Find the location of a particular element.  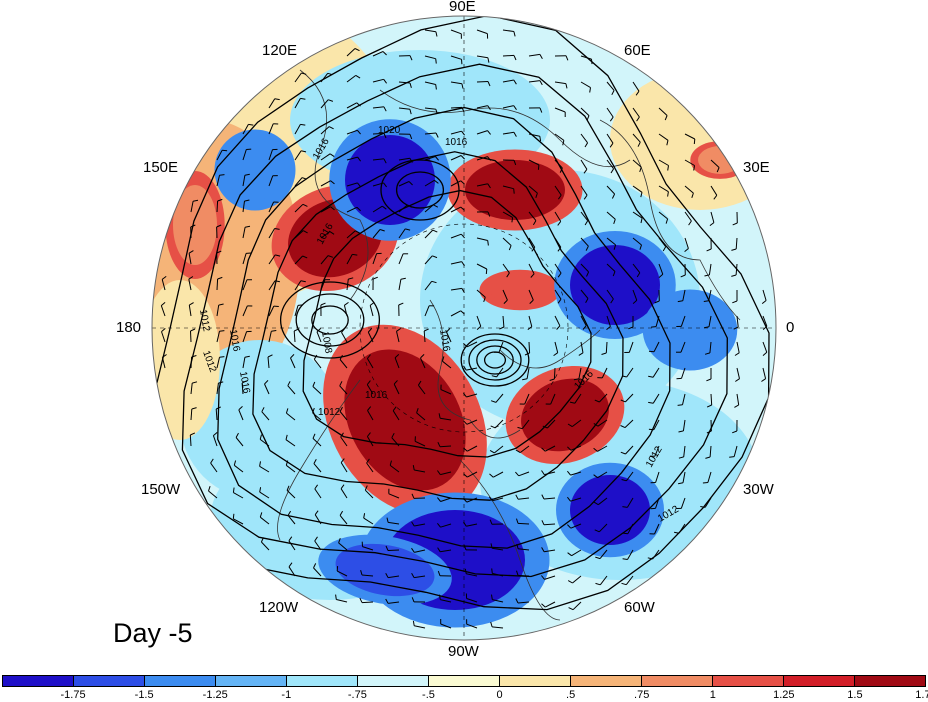

lon-label-90w: 90W is located at coordinates (463, 651).